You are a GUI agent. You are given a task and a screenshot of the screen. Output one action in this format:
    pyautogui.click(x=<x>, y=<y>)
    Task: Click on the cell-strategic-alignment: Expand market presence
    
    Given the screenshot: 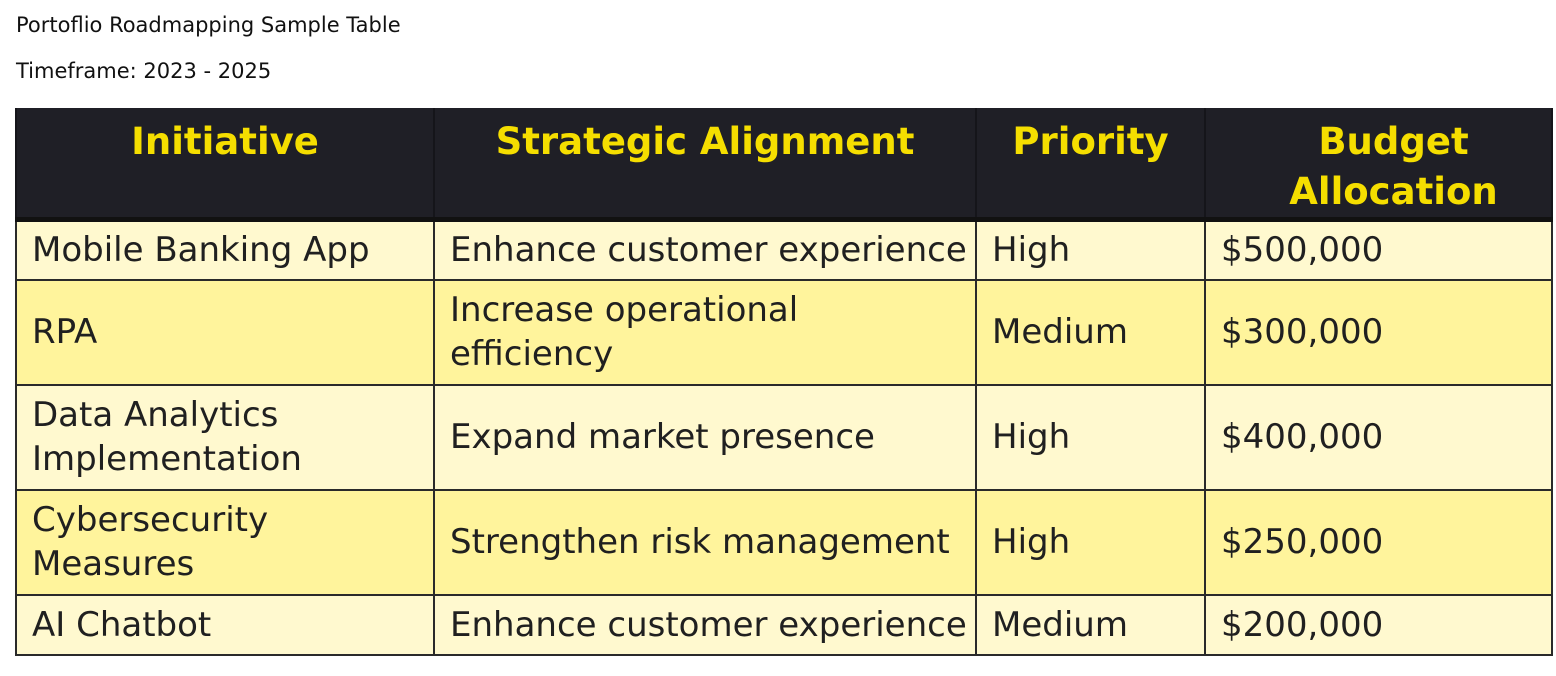 What is the action you would take?
    pyautogui.click(x=705, y=437)
    